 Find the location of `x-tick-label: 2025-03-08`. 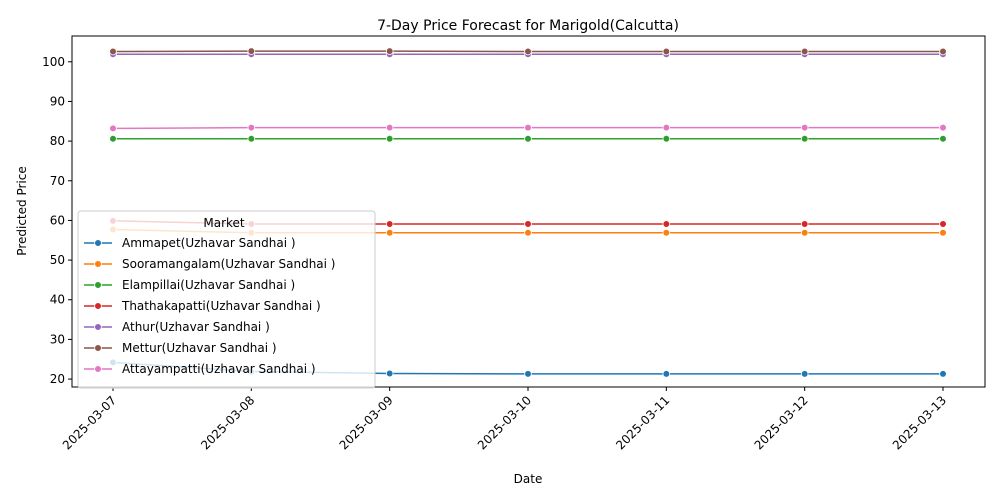

x-tick-label: 2025-03-08 is located at coordinates (227, 422).